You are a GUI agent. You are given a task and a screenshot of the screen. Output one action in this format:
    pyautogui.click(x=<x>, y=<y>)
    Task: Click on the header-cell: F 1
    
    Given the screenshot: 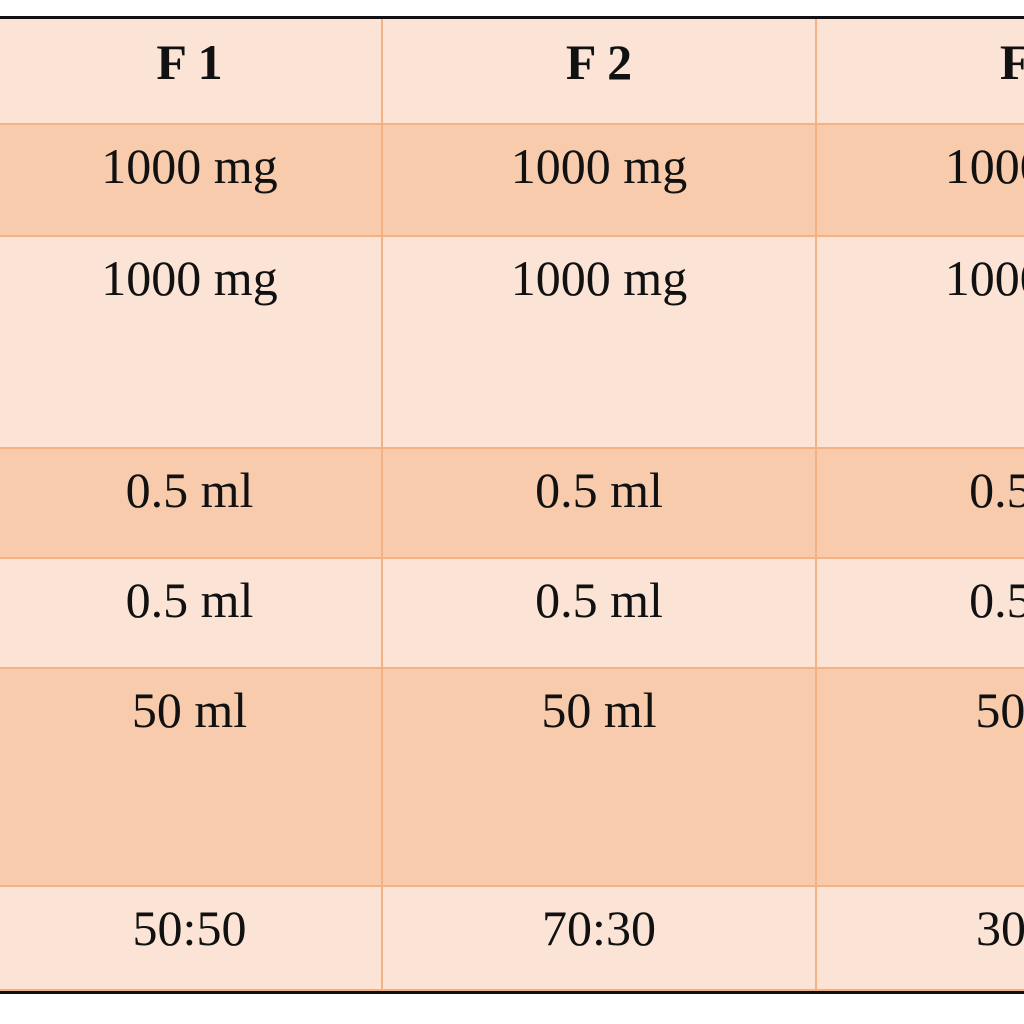 What is the action you would take?
    pyautogui.click(x=191, y=72)
    